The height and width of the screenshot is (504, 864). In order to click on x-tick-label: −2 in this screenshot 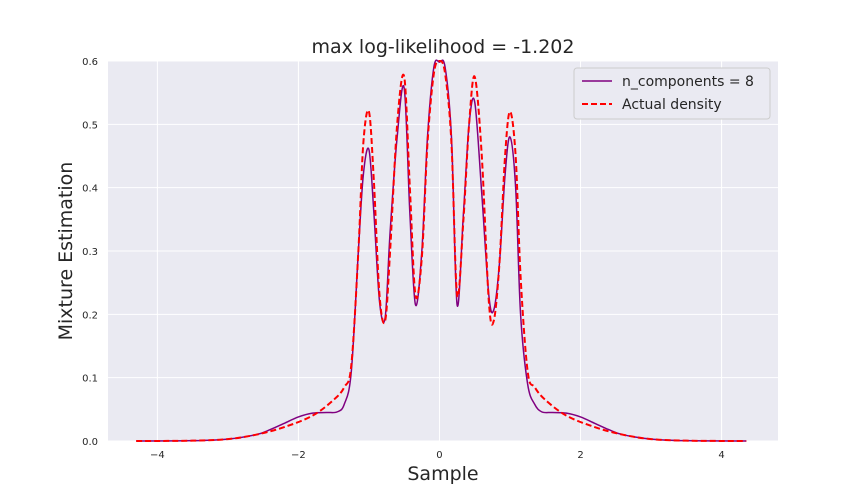, I will do `click(298, 455)`.